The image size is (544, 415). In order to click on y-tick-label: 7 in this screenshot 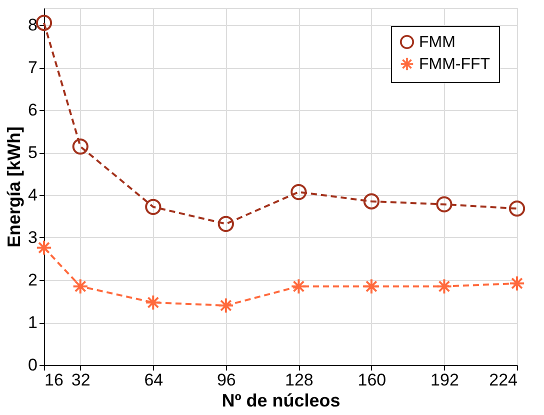, I will do `click(33, 67)`.